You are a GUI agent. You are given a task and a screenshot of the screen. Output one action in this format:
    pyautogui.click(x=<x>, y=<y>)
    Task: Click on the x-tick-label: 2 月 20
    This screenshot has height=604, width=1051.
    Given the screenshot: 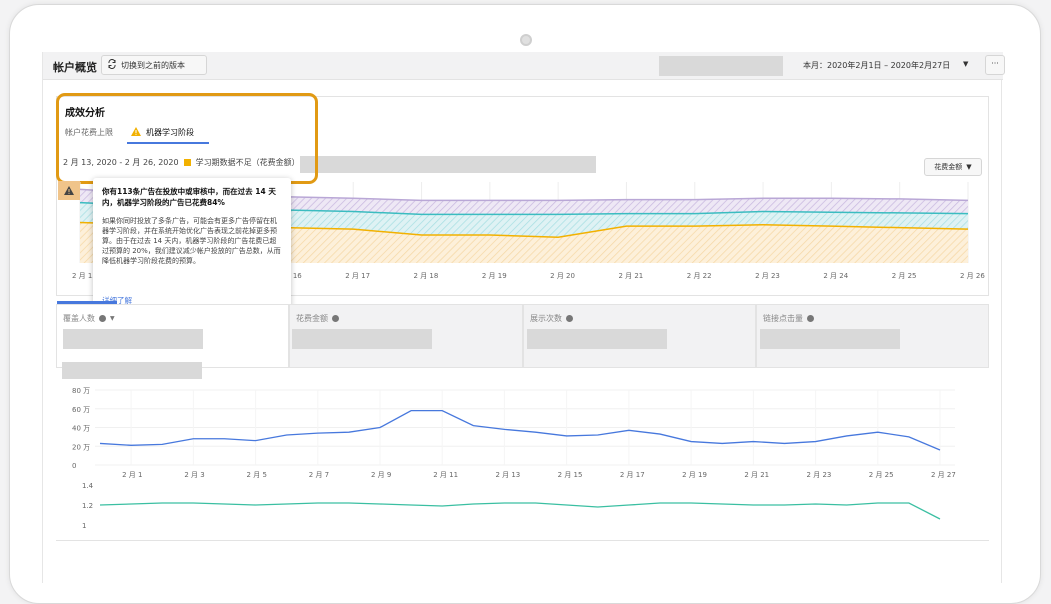 What is the action you would take?
    pyautogui.click(x=562, y=276)
    